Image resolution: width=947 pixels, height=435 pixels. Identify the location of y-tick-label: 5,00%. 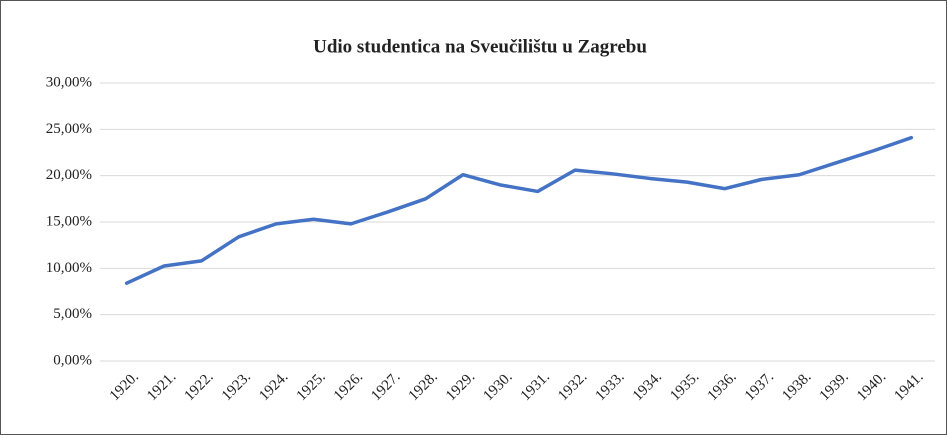
(72, 314).